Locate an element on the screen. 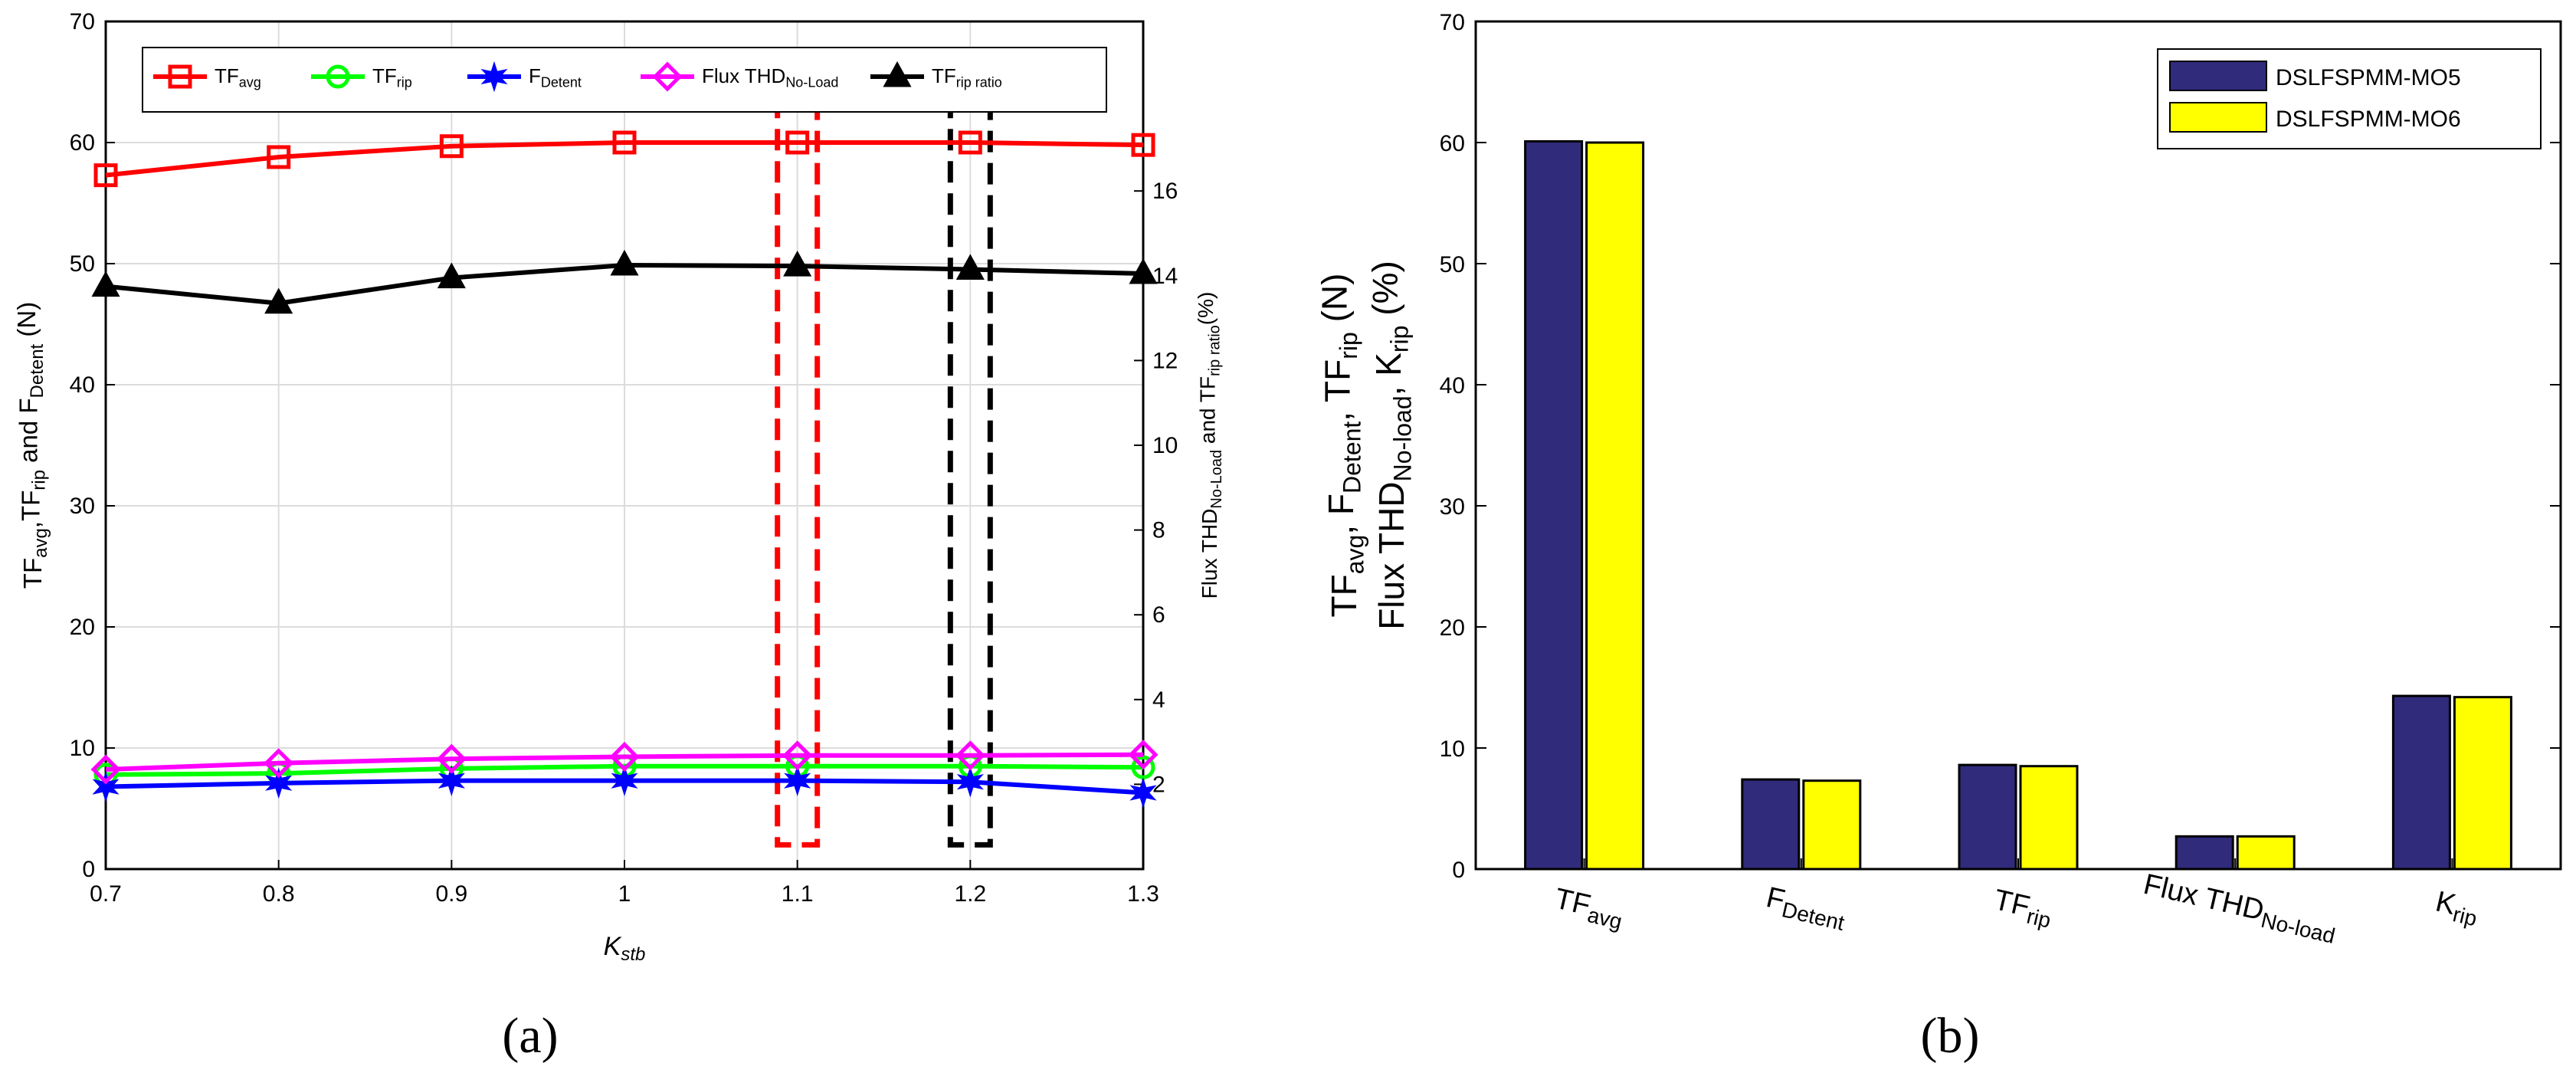  x-category-label: Flux THDNo-load is located at coordinates (2239, 908).